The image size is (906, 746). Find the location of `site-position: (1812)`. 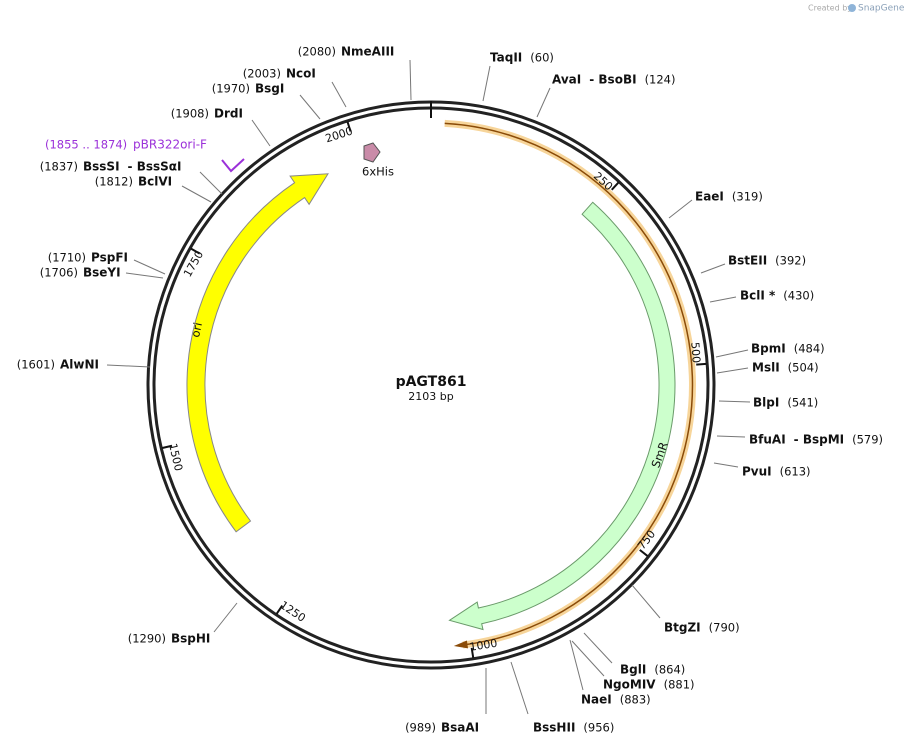

site-position: (1812) is located at coordinates (114, 182).